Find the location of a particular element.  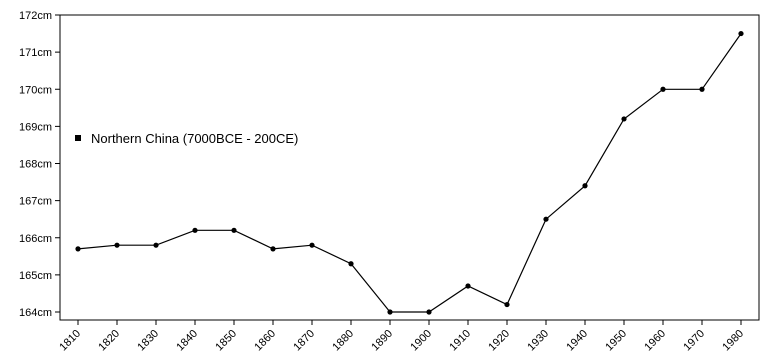

y-tick-label: 169cm is located at coordinates (35, 127).